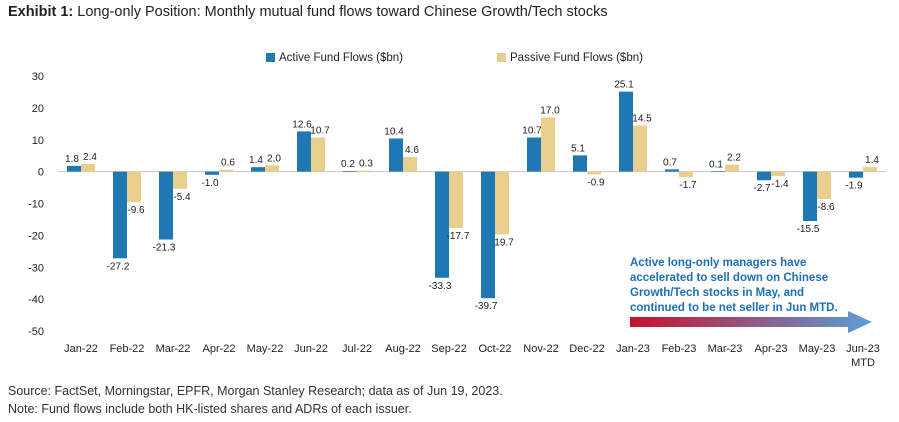 The image size is (899, 422). What do you see at coordinates (717, 293) in the screenshot?
I see `annotation-text: Growth/Tech stocks in May, and` at bounding box center [717, 293].